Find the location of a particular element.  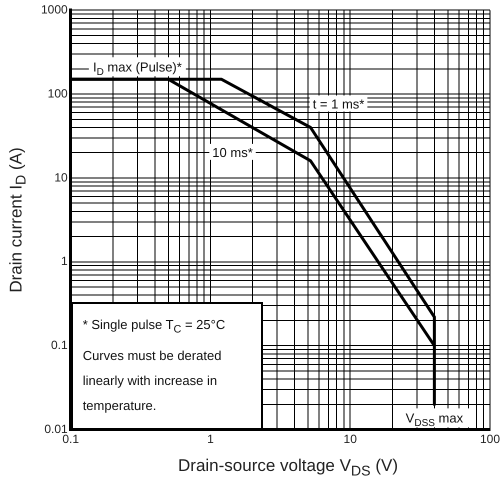

series-label: t = 1 ms* is located at coordinates (338, 104).